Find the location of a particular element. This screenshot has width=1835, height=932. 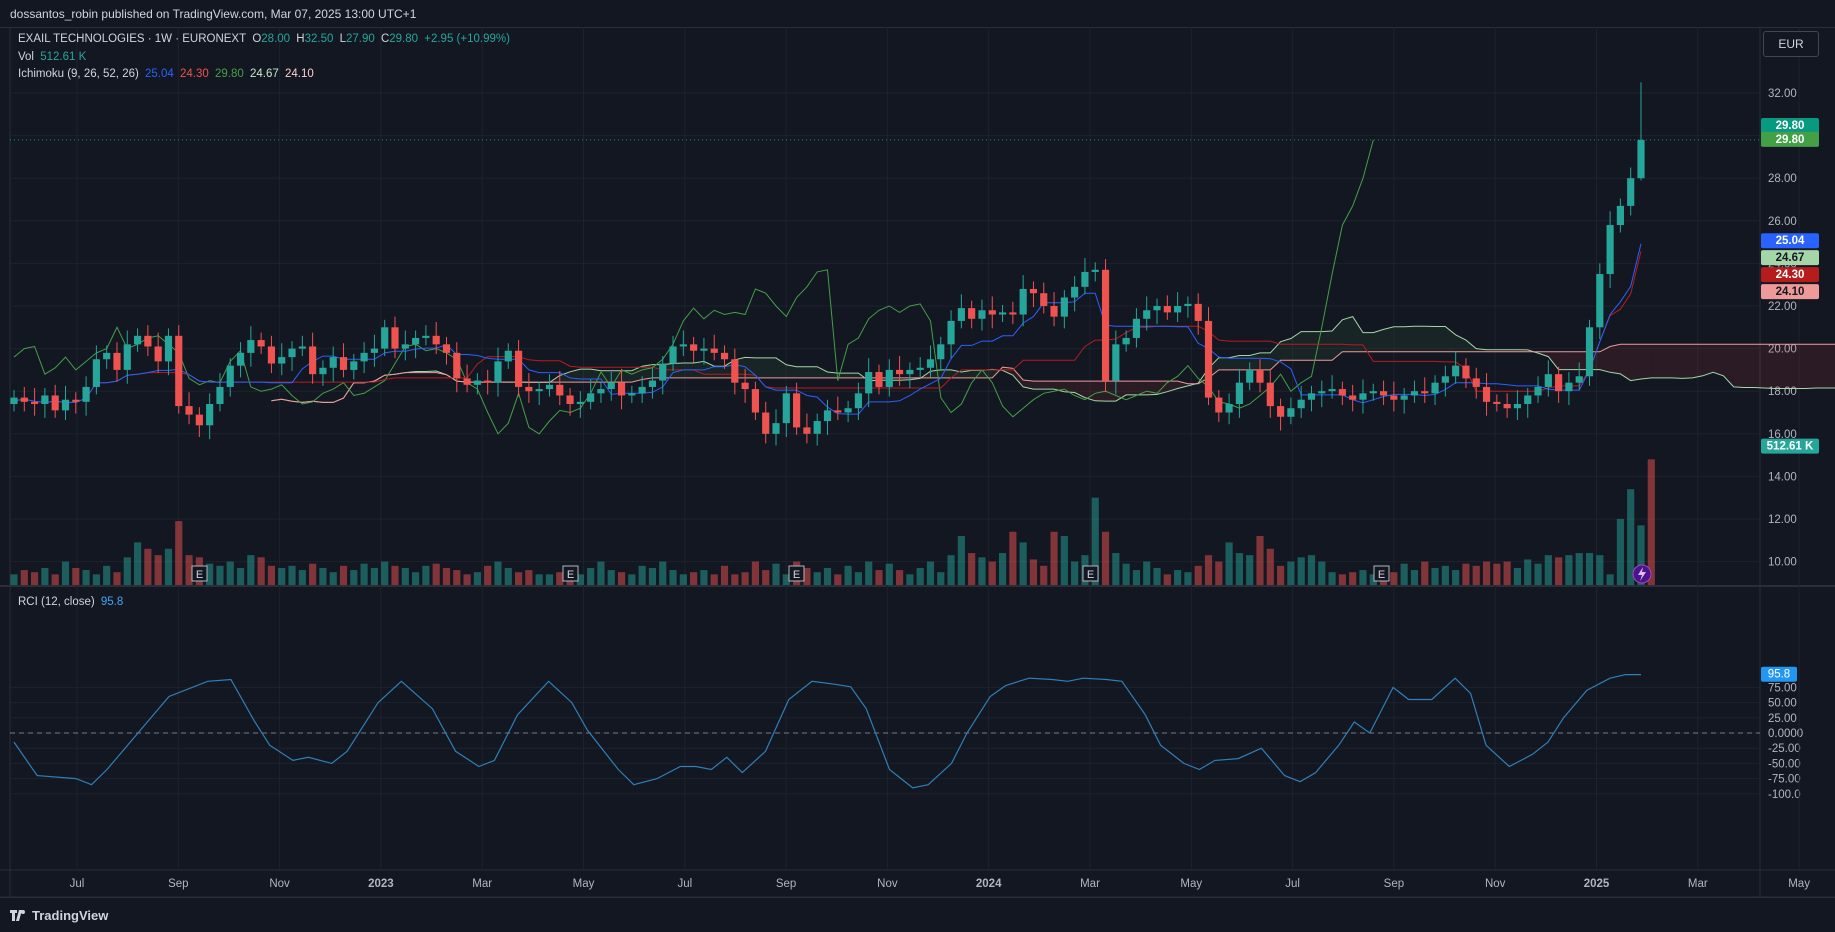

time-tick-label: Jul is located at coordinates (77, 884).